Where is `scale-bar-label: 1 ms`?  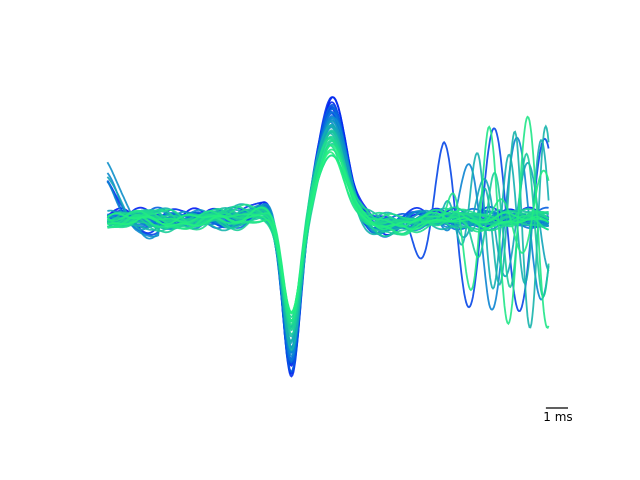 scale-bar-label: 1 ms is located at coordinates (557, 417).